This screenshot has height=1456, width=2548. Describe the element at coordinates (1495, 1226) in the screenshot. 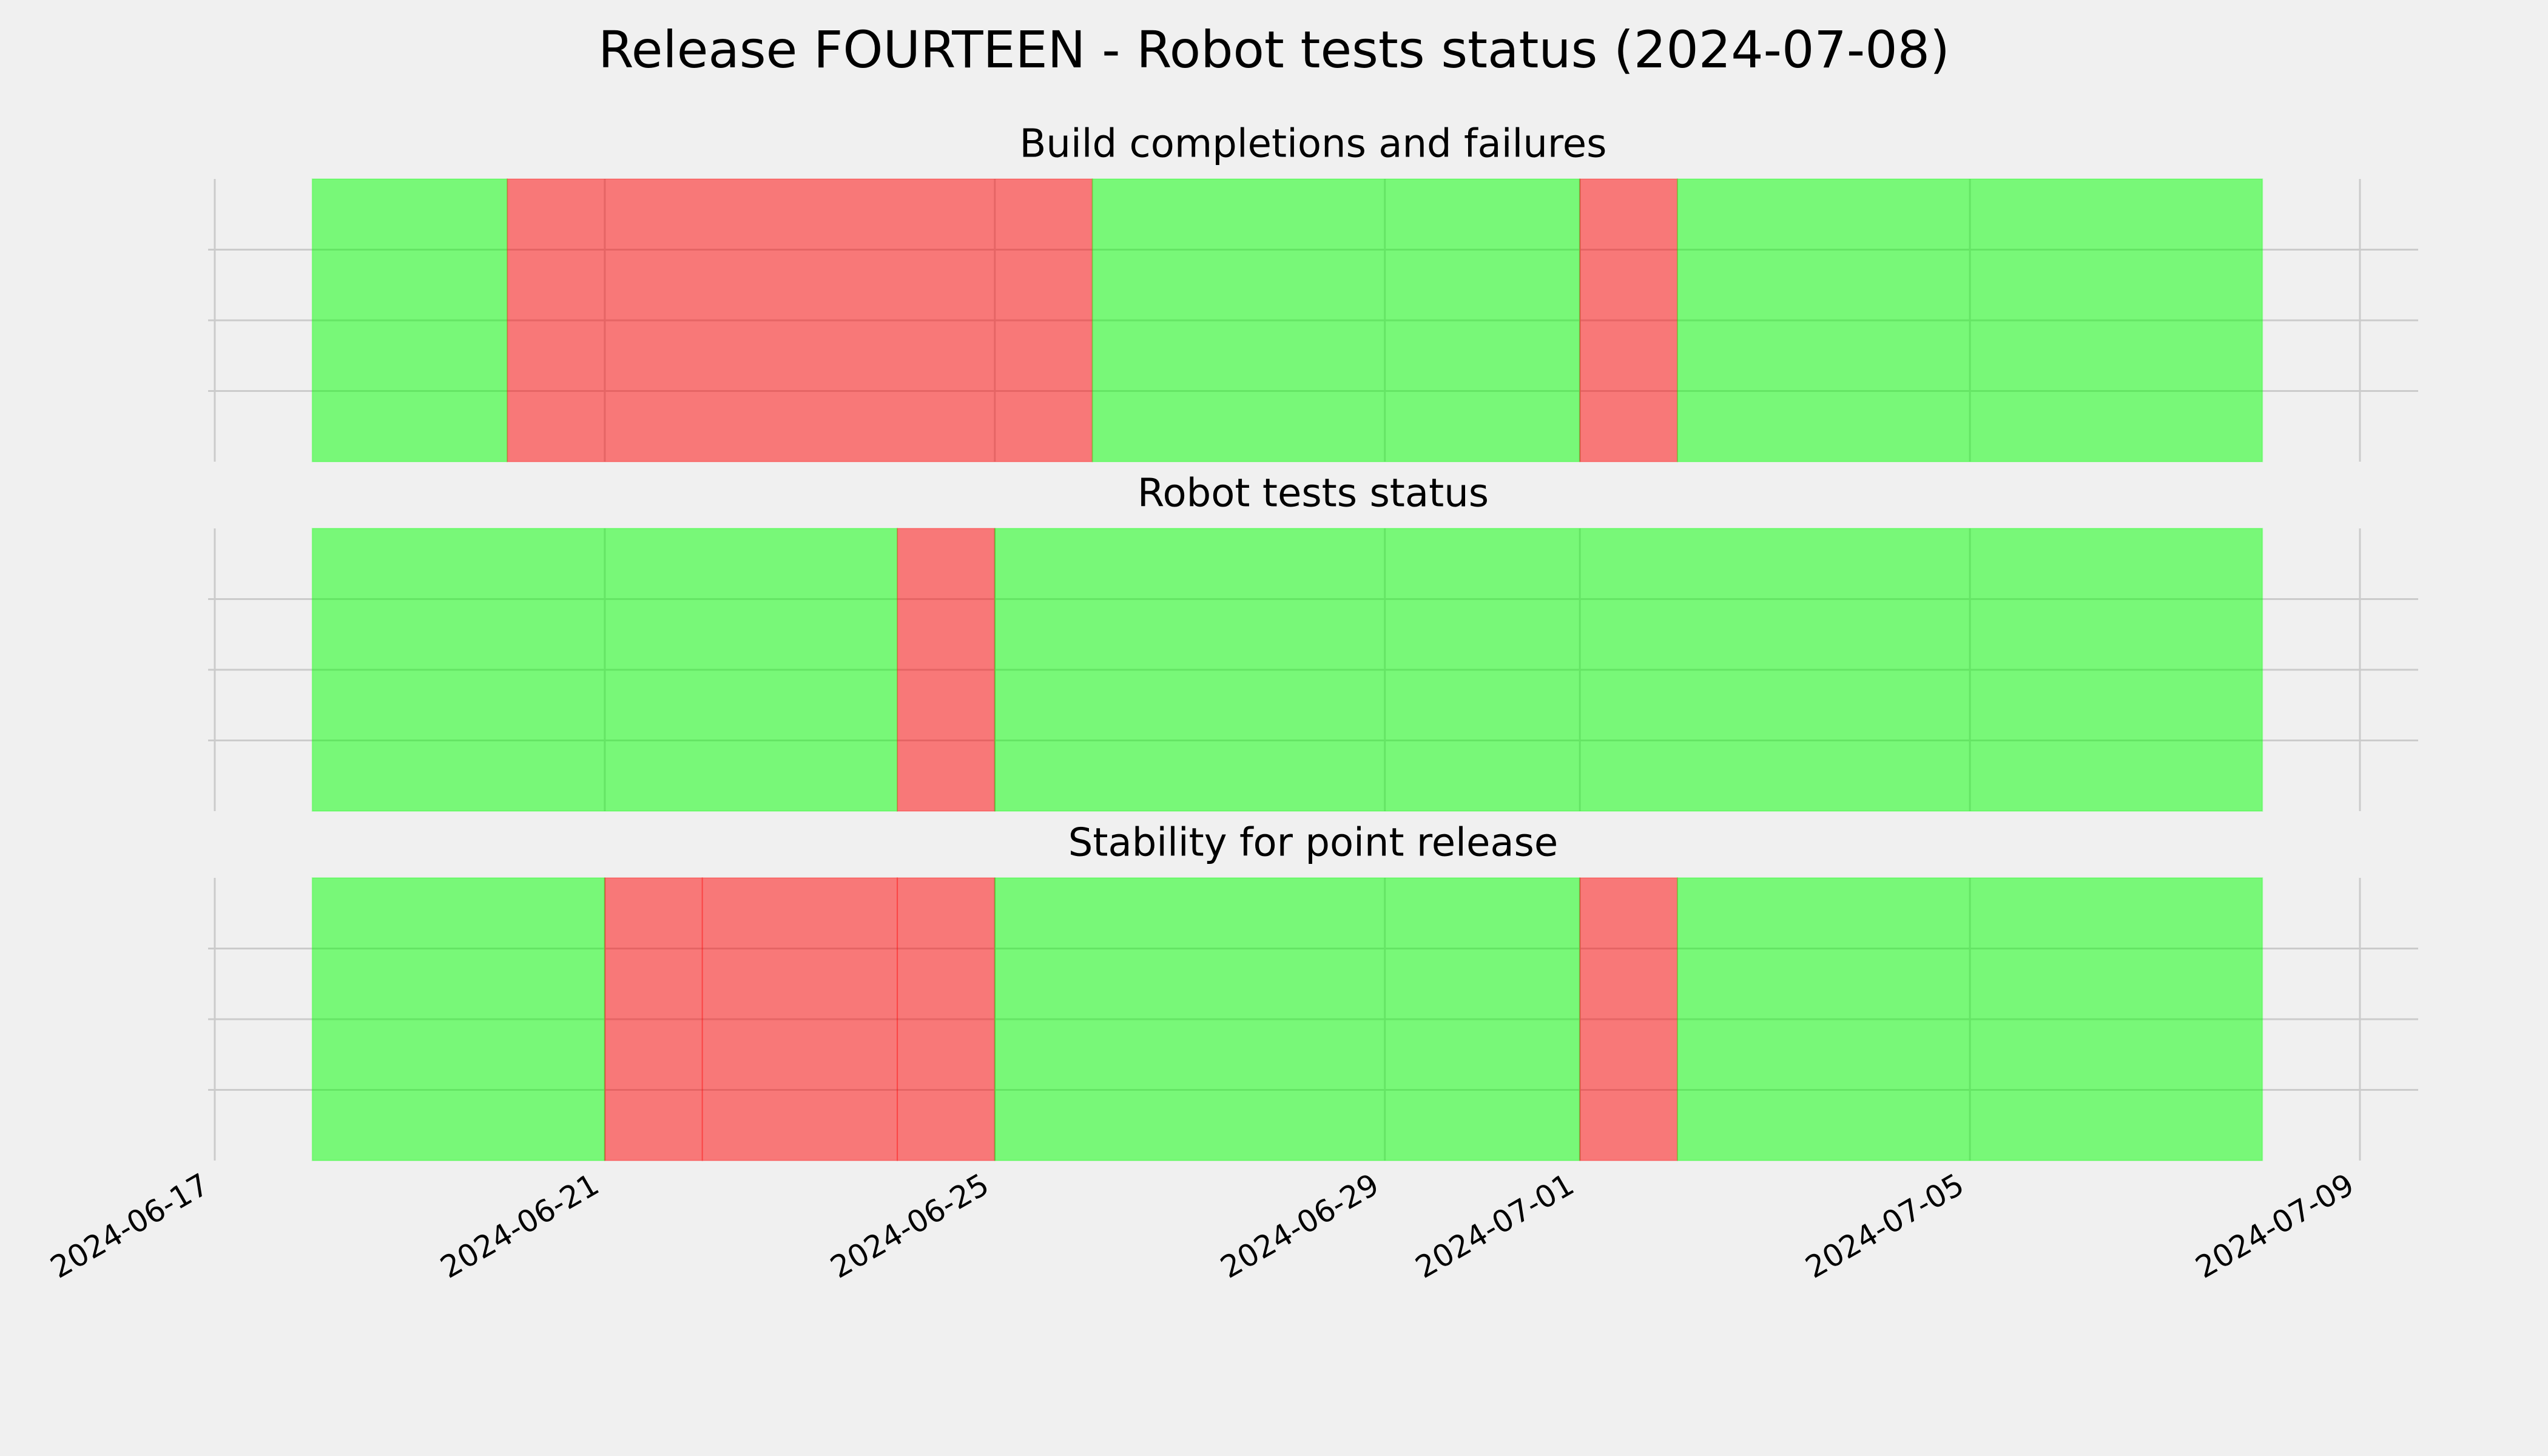

I see `x-tick-label: 2024-07-01` at that location.